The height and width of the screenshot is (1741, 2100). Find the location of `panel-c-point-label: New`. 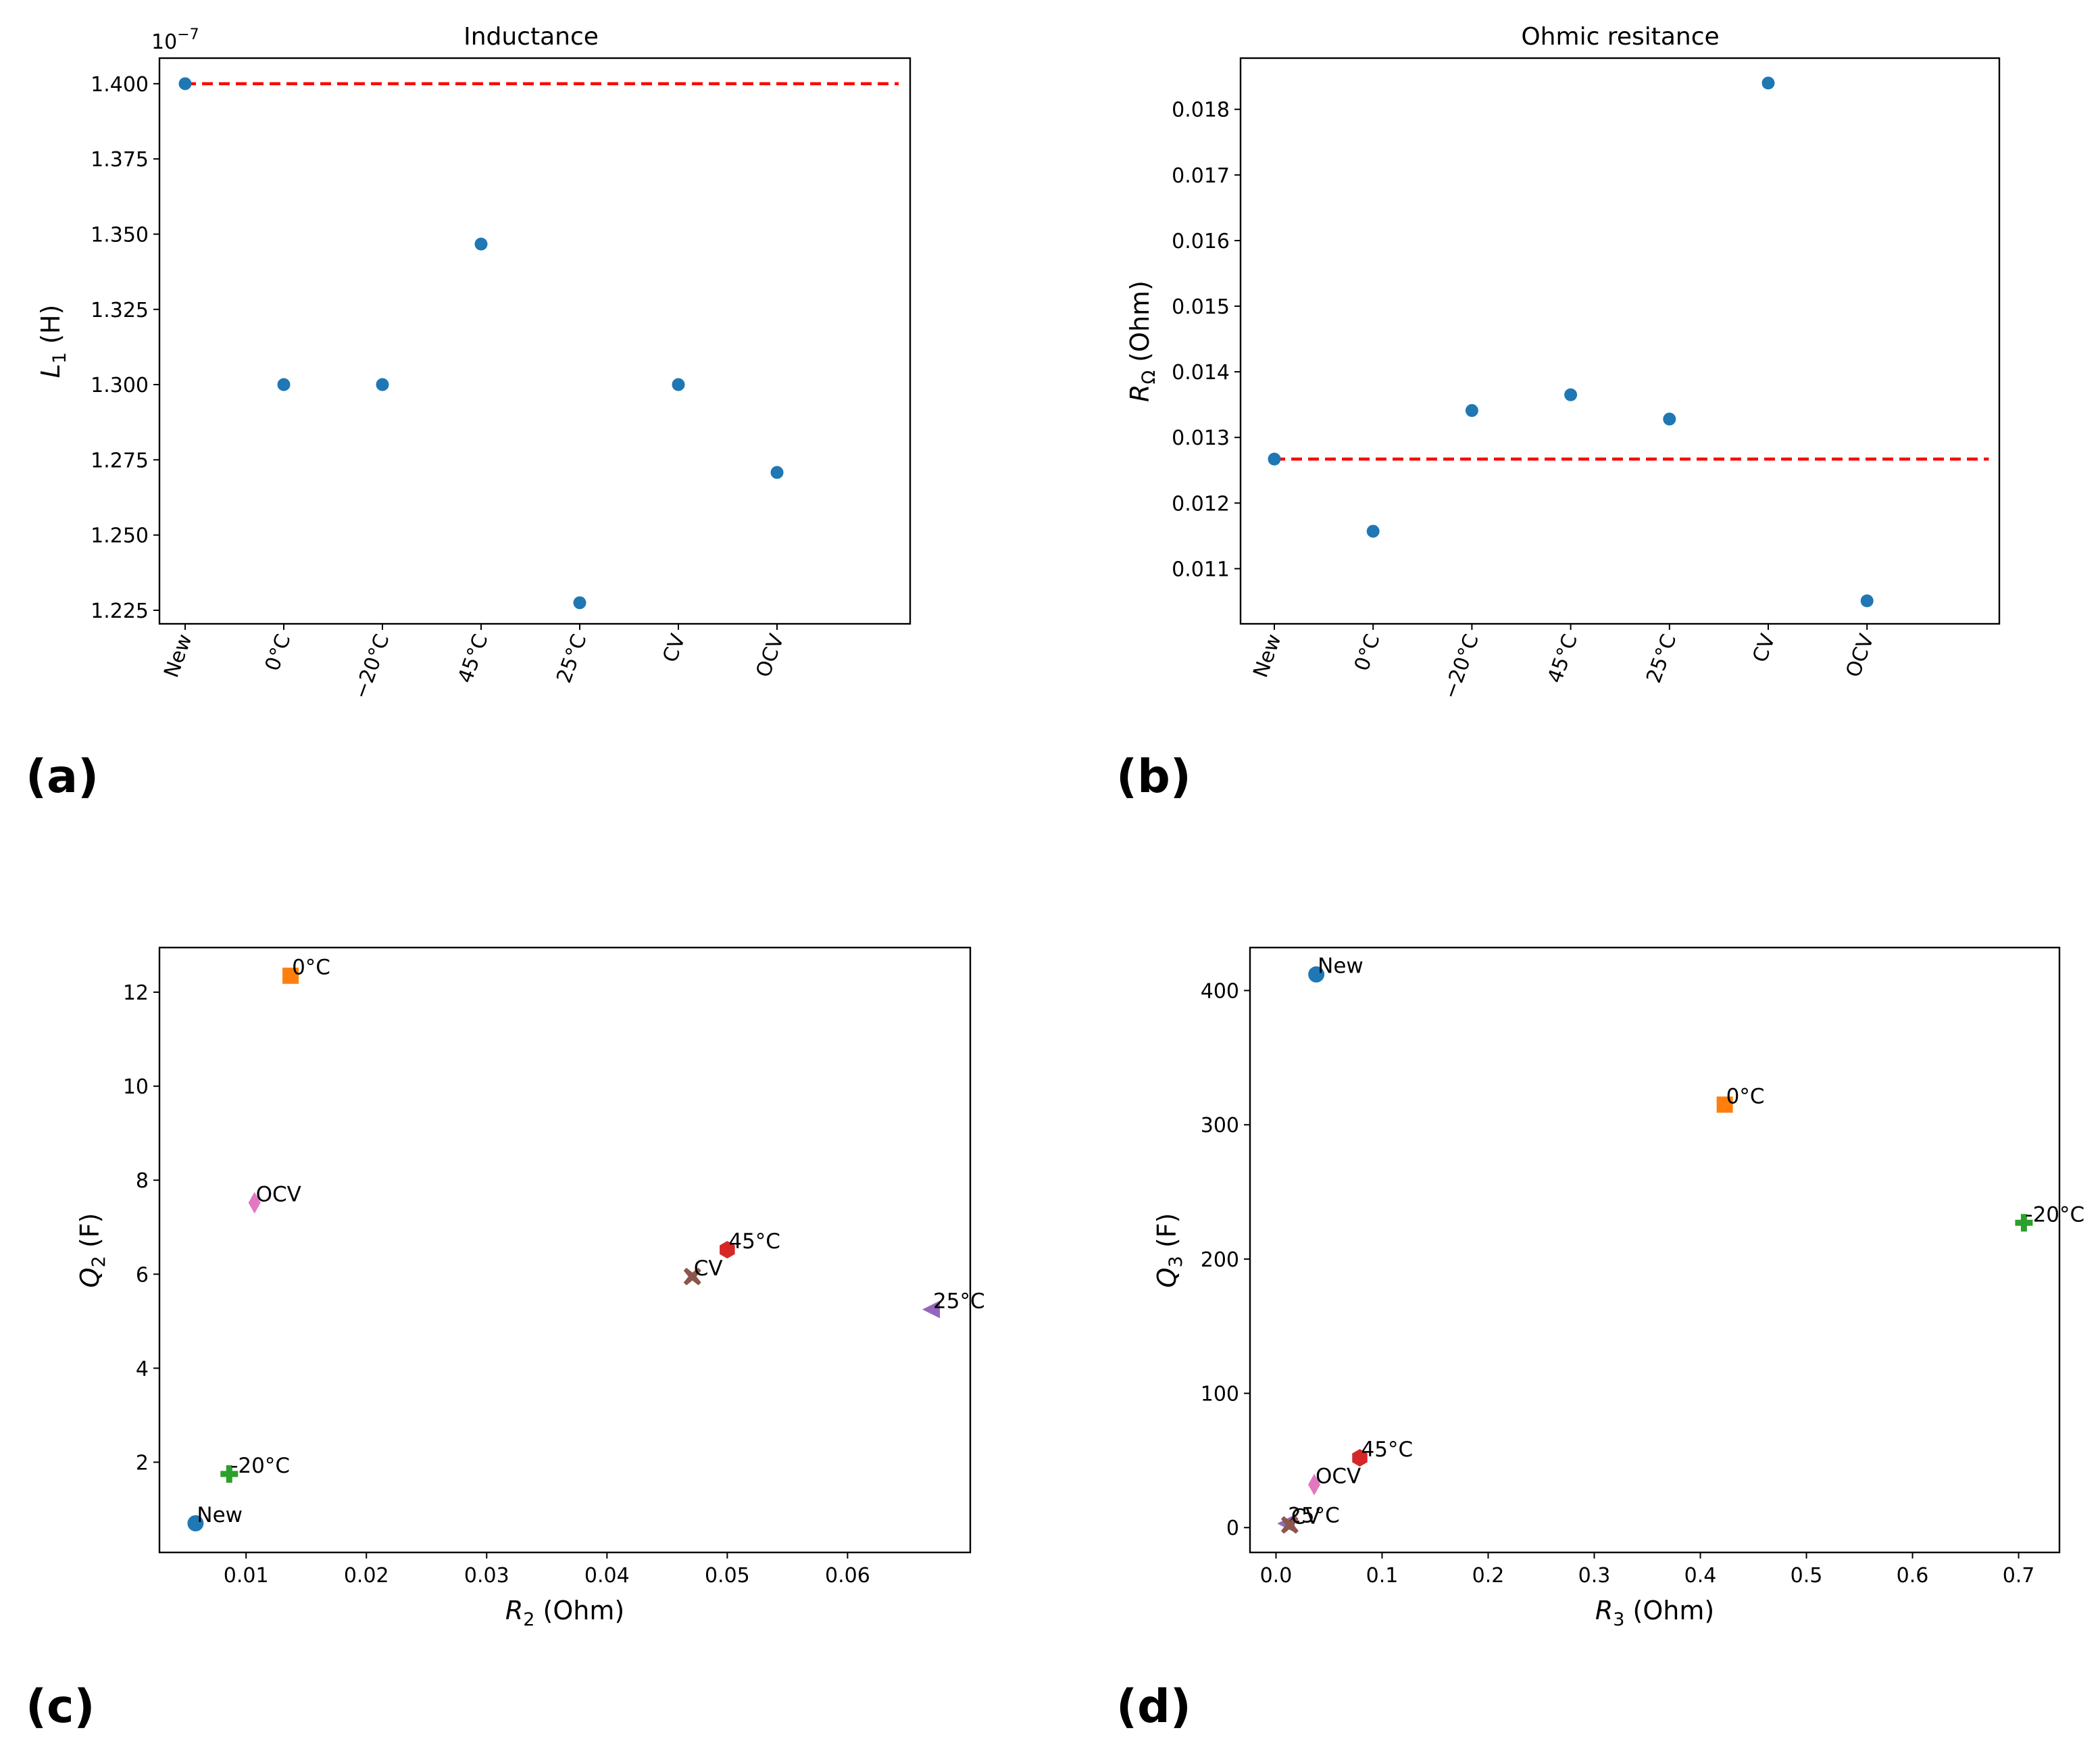

panel-c-point-label: New is located at coordinates (220, 1515).